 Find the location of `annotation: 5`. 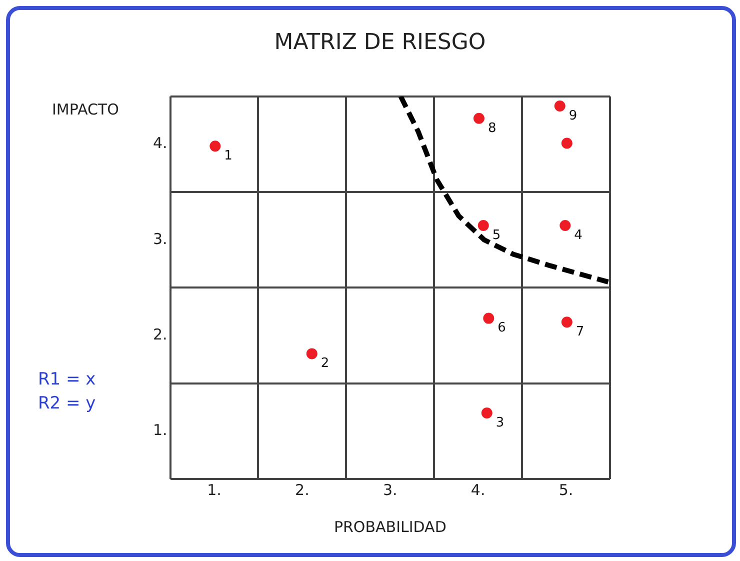

annotation: 5 is located at coordinates (496, 235).